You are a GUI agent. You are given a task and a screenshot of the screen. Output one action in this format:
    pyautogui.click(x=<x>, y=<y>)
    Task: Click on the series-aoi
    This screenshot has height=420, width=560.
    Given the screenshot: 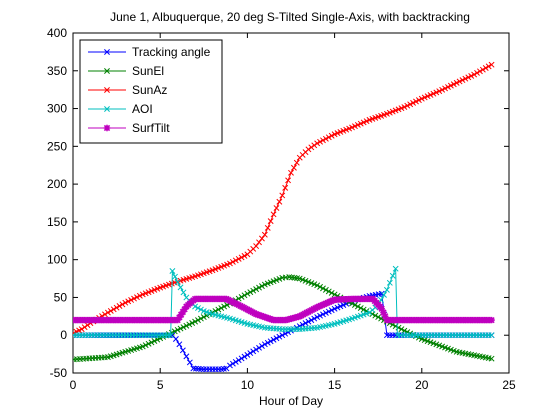 What is the action you would take?
    pyautogui.click(x=284, y=302)
    